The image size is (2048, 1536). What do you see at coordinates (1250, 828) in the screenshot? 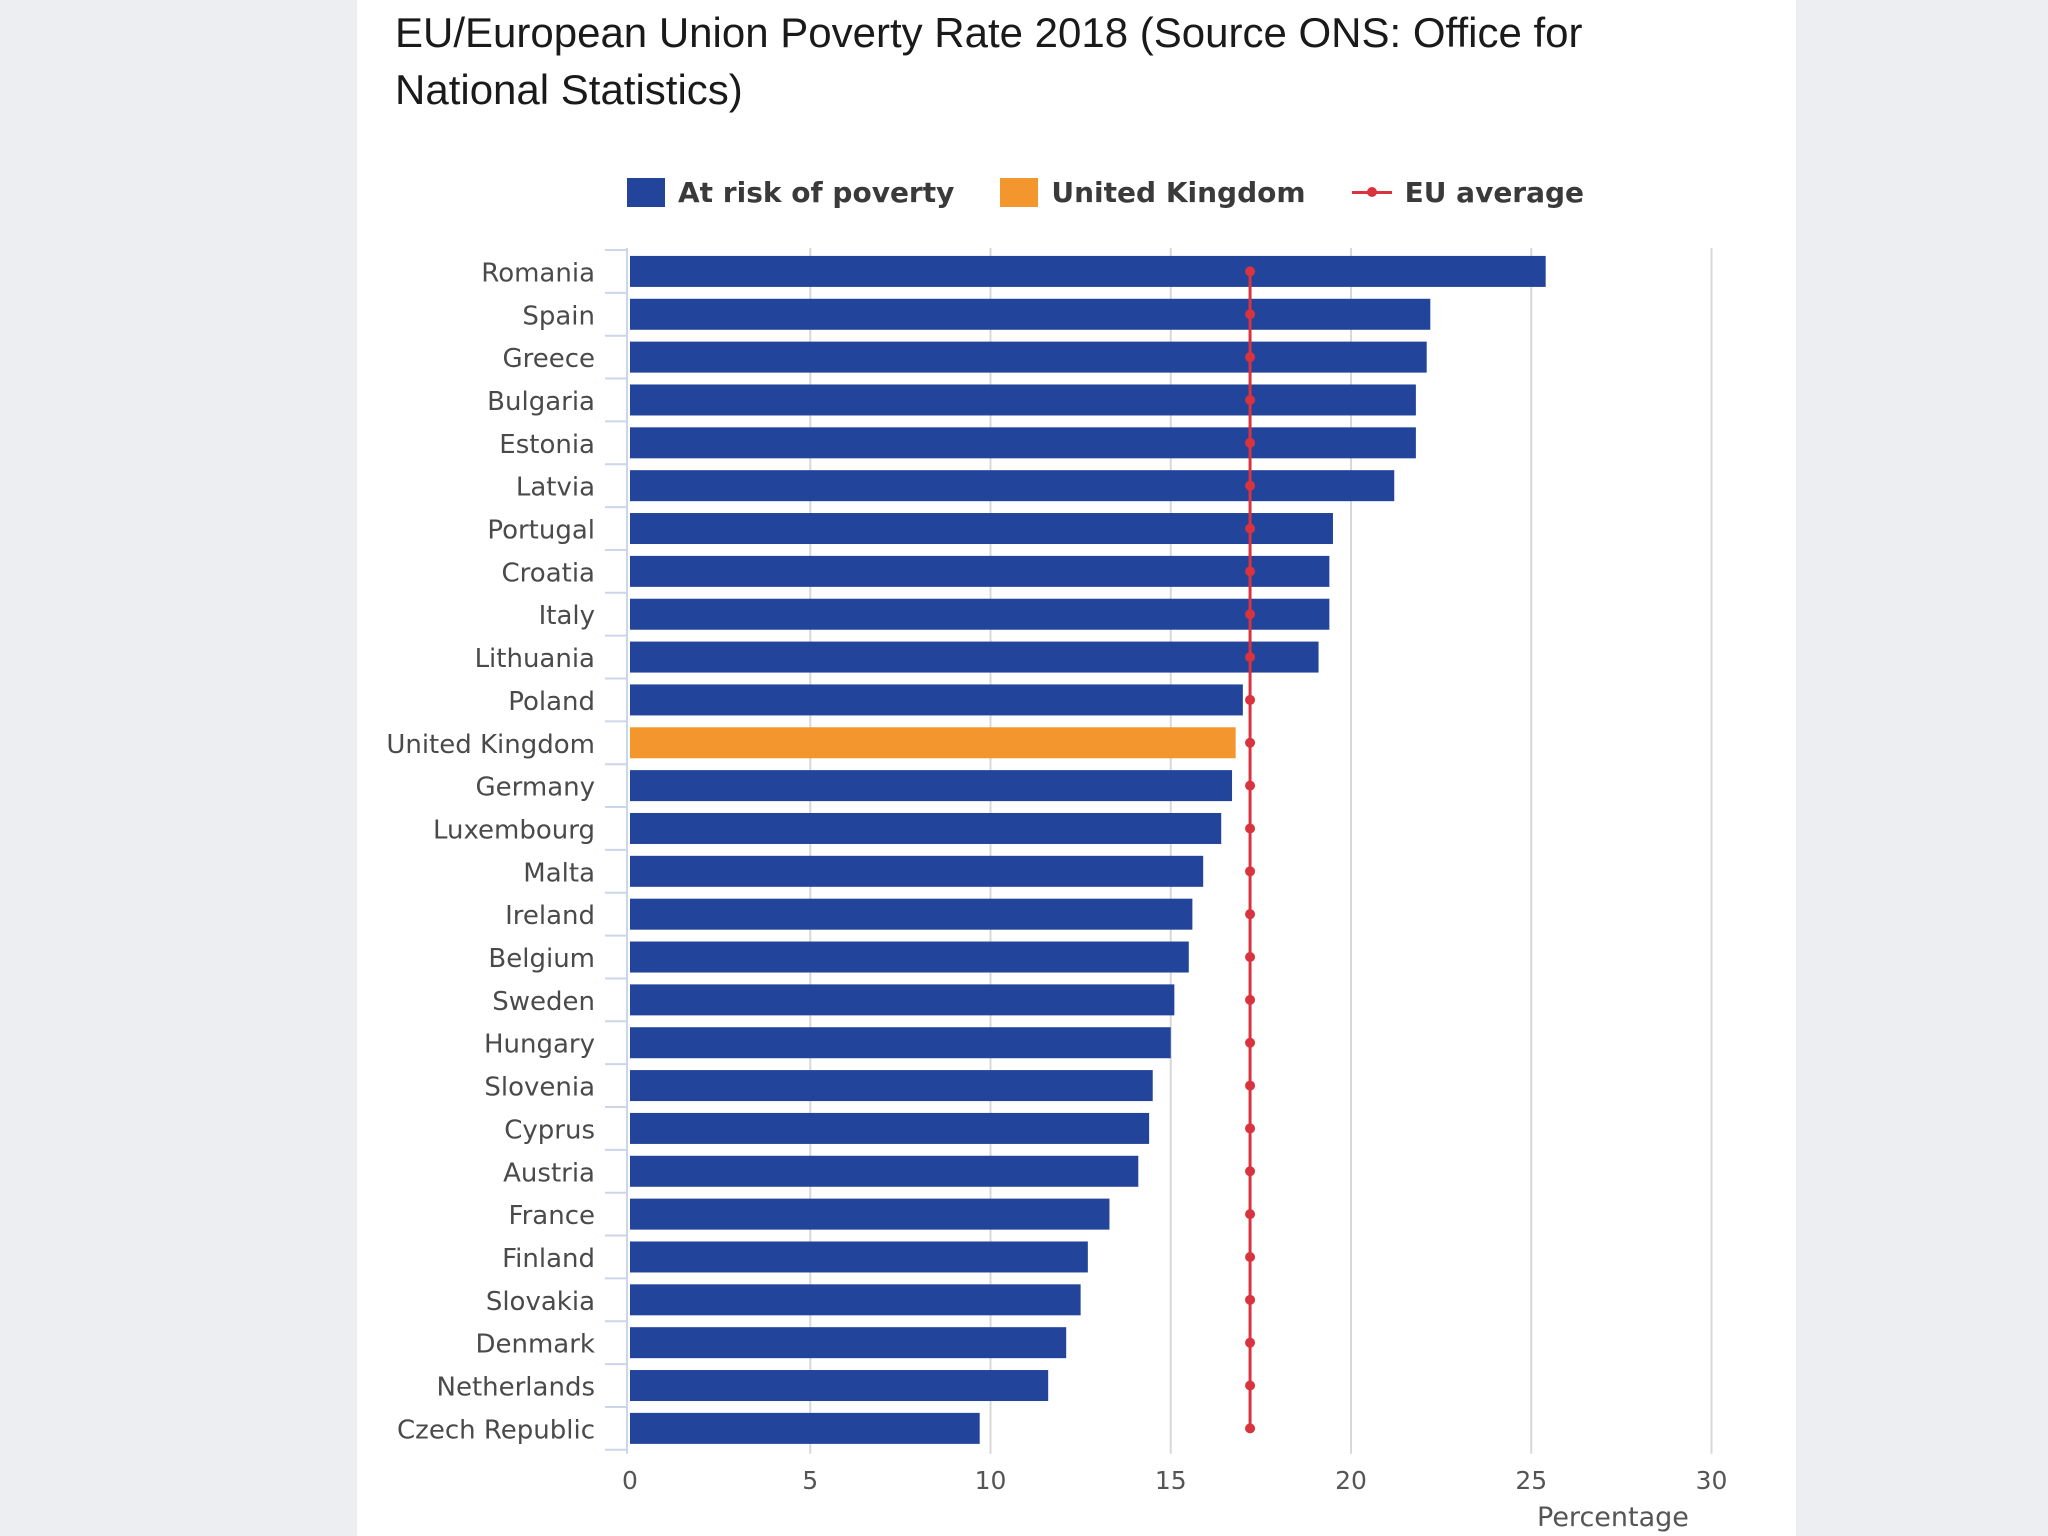
I see `eu-average-point-luxembourg` at bounding box center [1250, 828].